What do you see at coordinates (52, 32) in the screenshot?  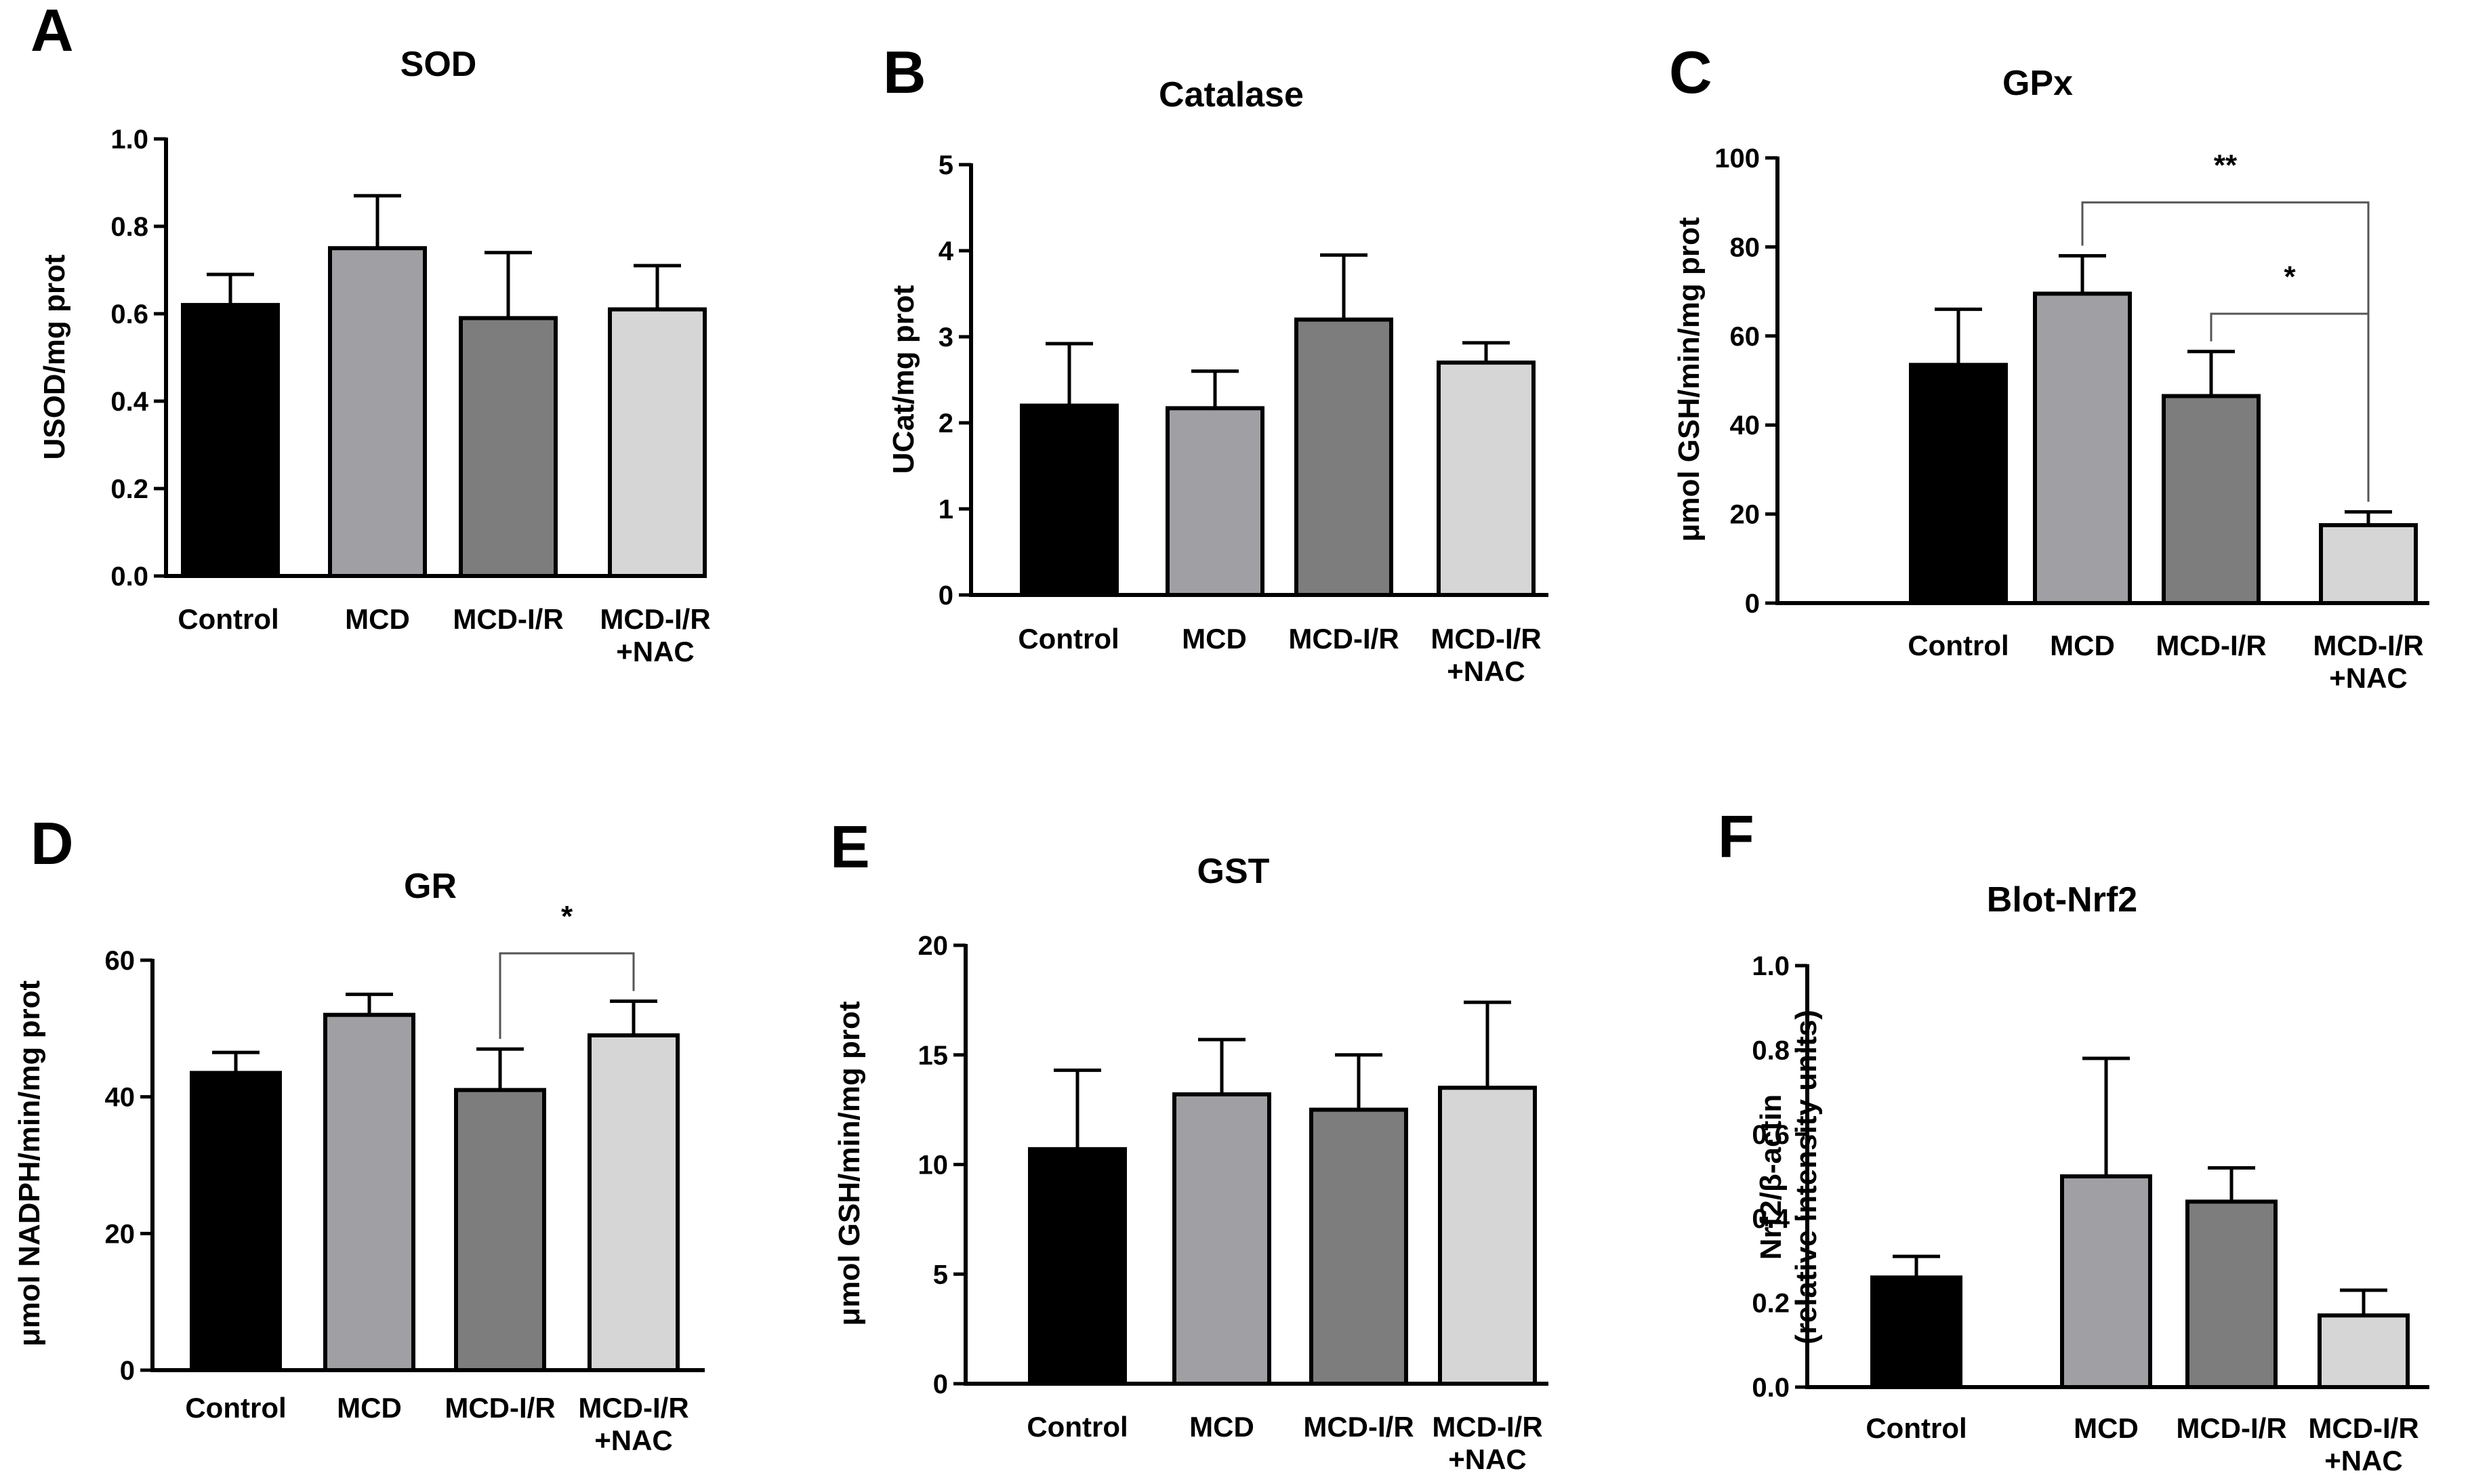 I see `panel-letter: A` at bounding box center [52, 32].